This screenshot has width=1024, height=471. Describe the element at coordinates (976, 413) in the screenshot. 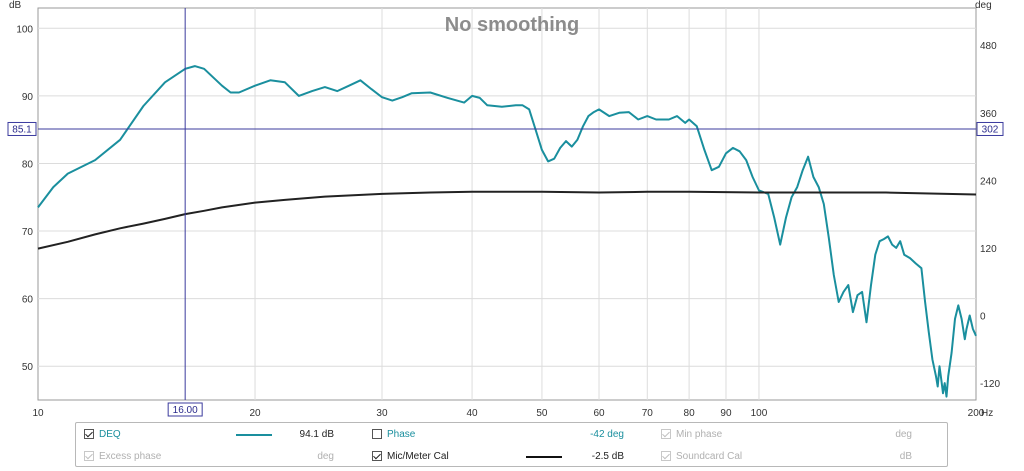

I see `x-tick-label: 200` at that location.